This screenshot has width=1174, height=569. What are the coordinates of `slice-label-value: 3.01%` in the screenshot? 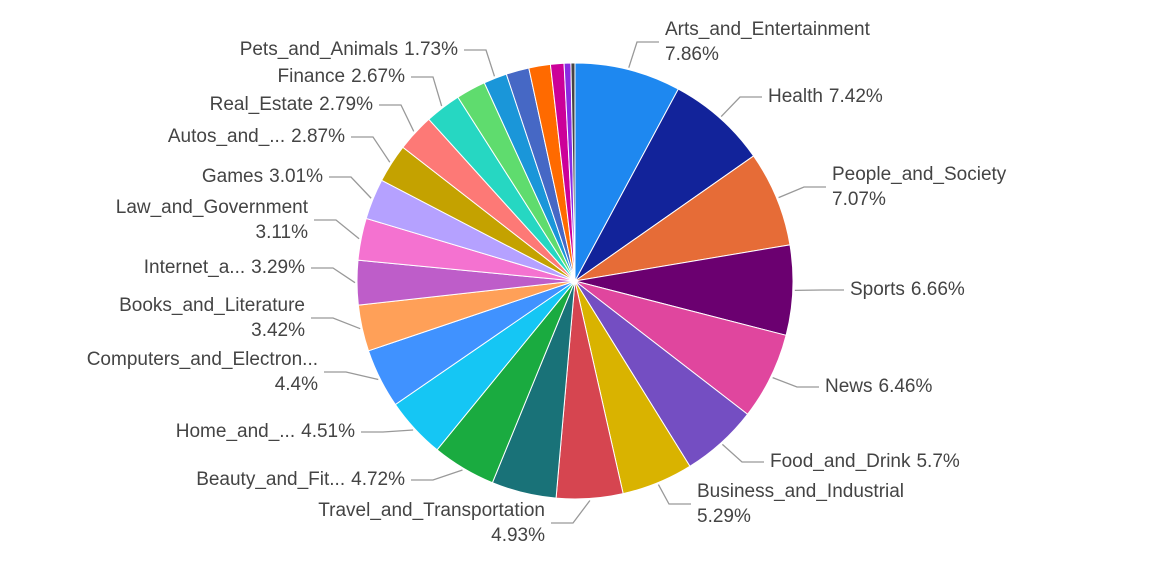 It's located at (296, 176).